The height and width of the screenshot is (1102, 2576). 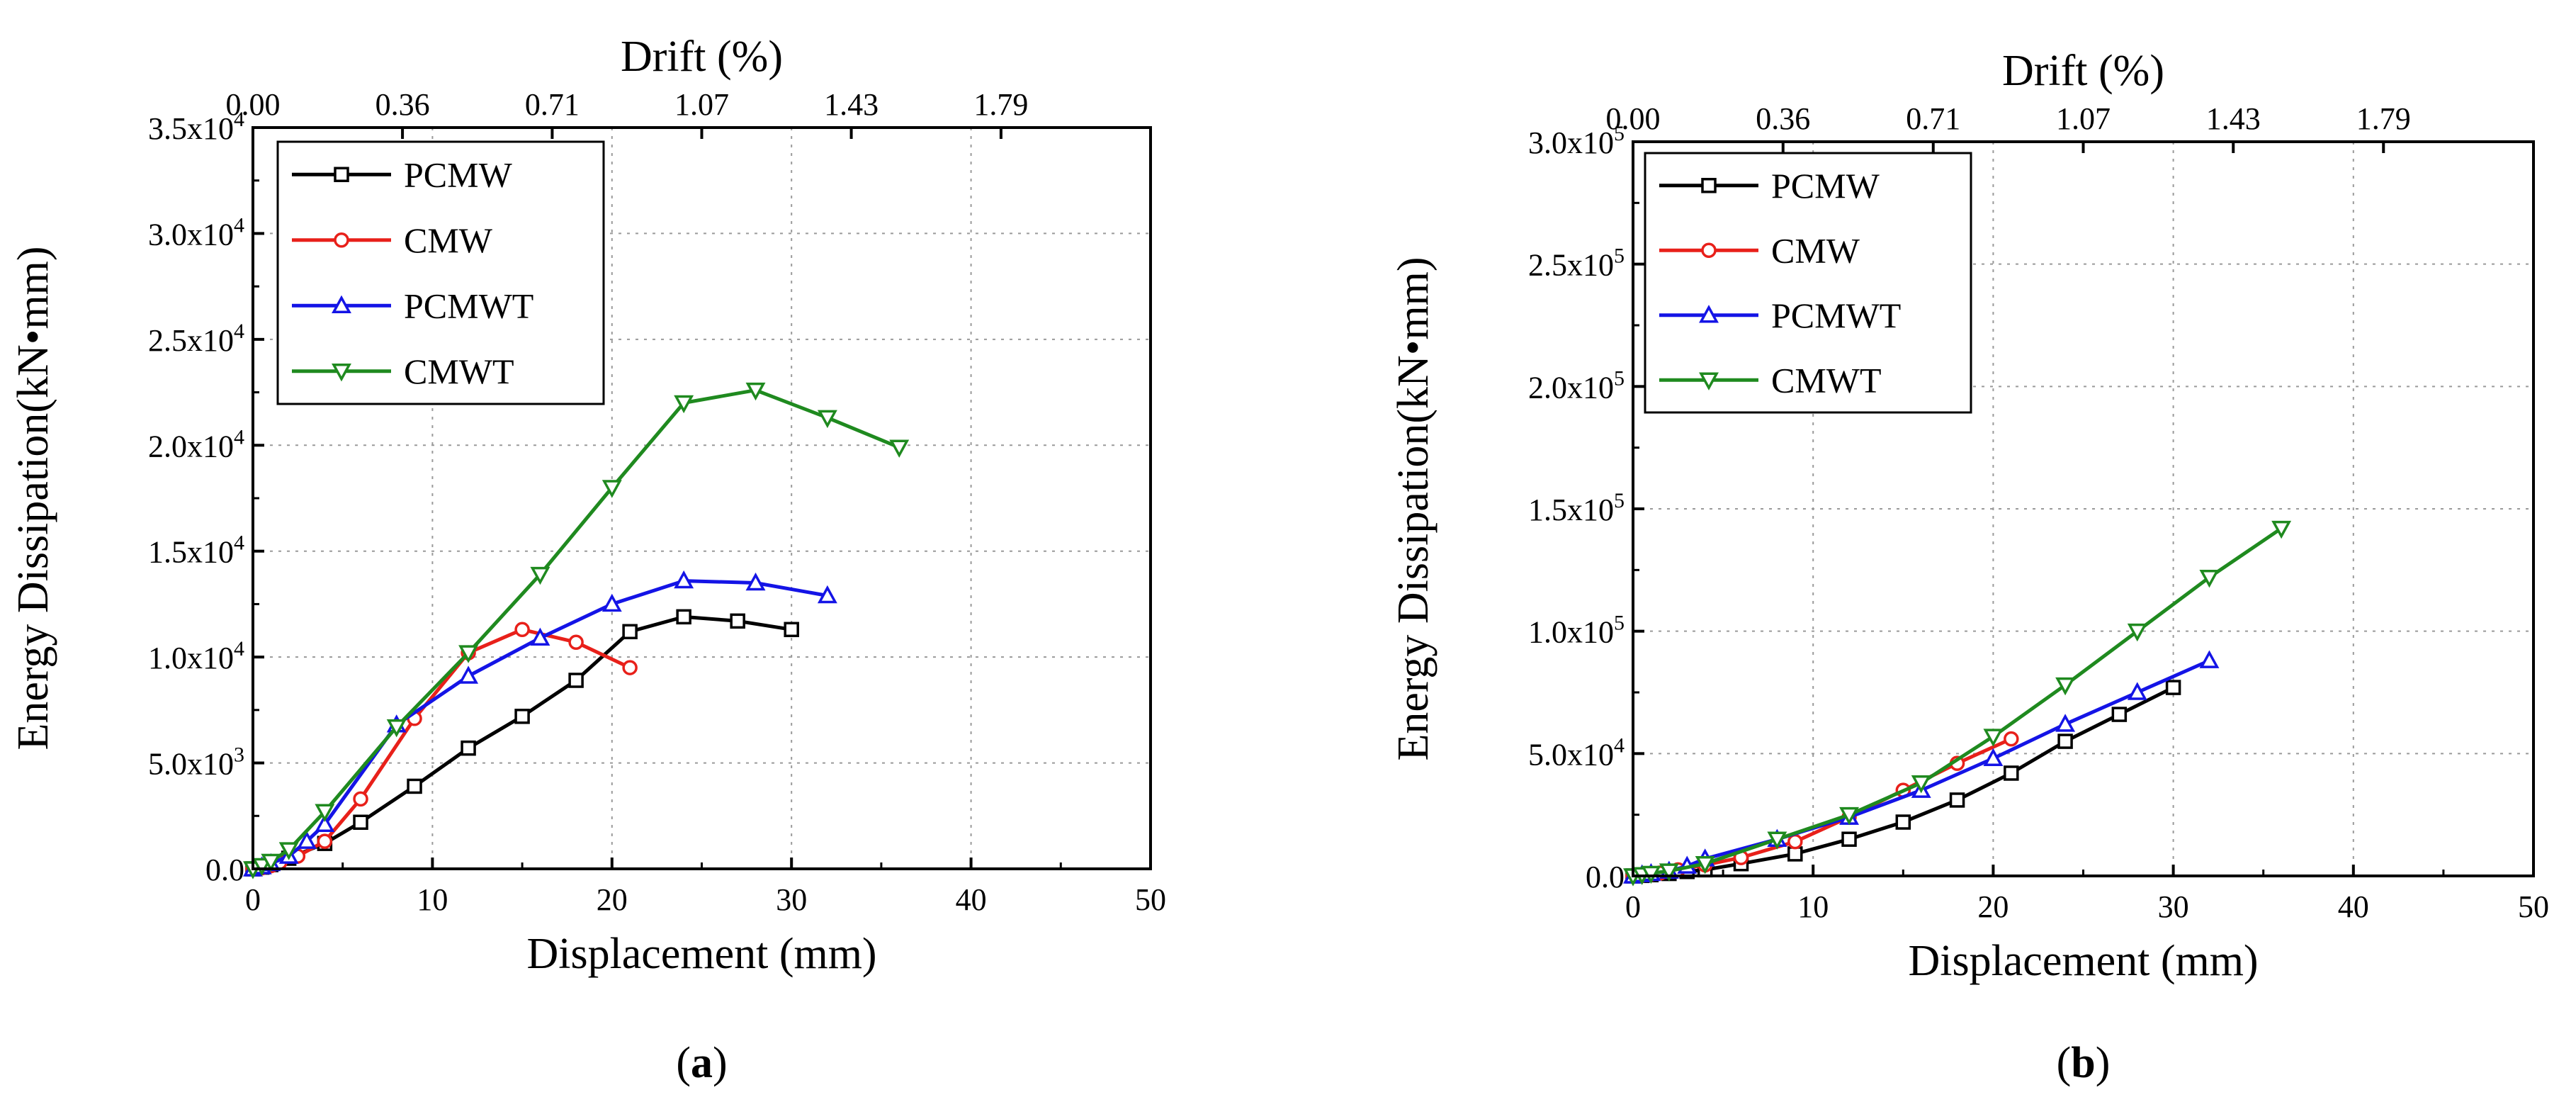 What do you see at coordinates (1576, 264) in the screenshot?
I see `y-tick-label: 2.5x10⁵` at bounding box center [1576, 264].